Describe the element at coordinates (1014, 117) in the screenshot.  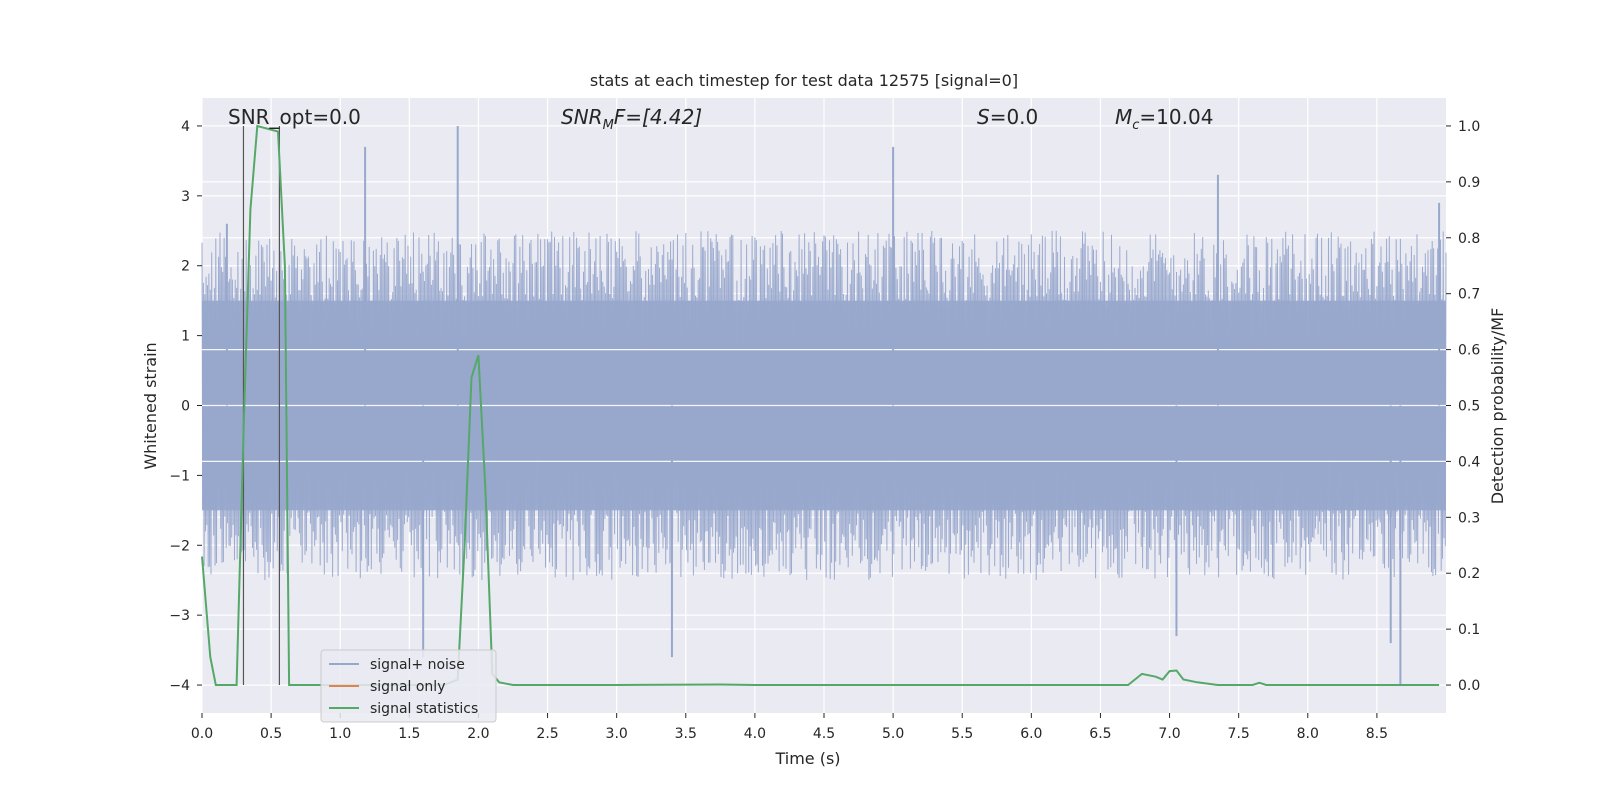
I see `annotation-s-rest: =0.0` at that location.